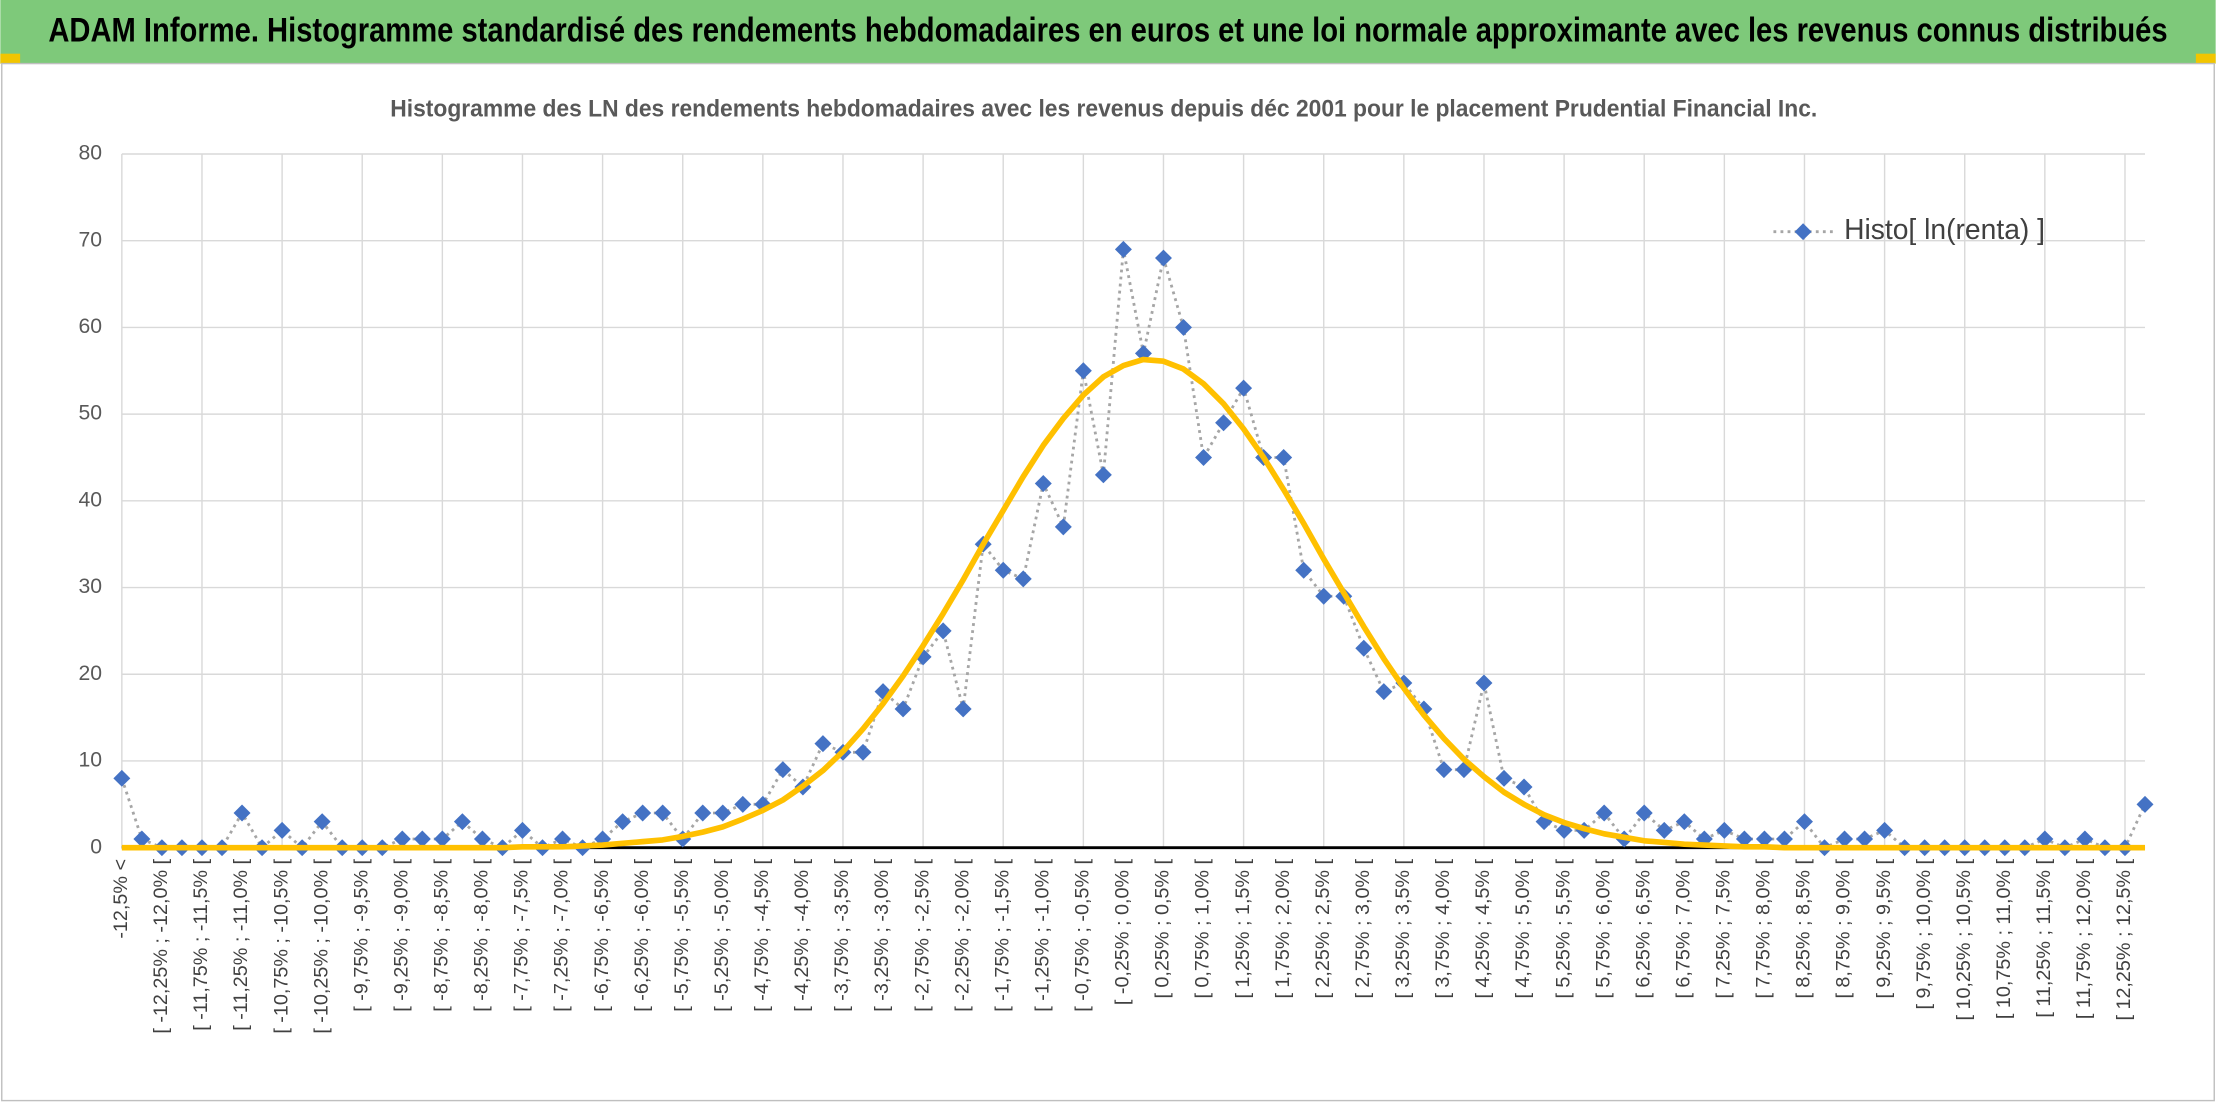 This screenshot has width=2216, height=1102. What do you see at coordinates (90, 499) in the screenshot?
I see `y-tick-label: 40` at bounding box center [90, 499].